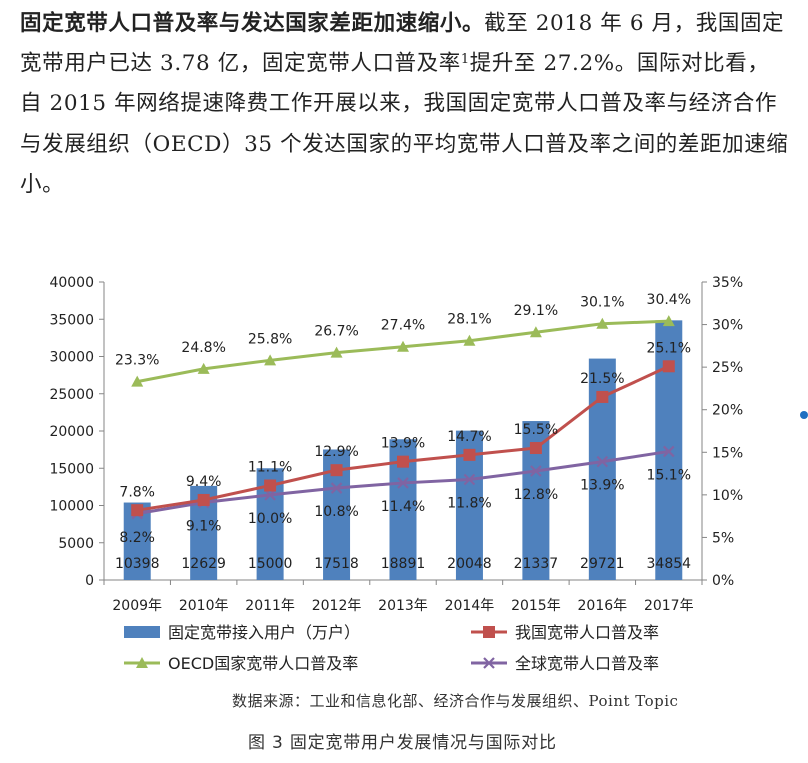 The height and width of the screenshot is (763, 808). Describe the element at coordinates (723, 538) in the screenshot. I see `y-right-tick-label: 5%` at that location.